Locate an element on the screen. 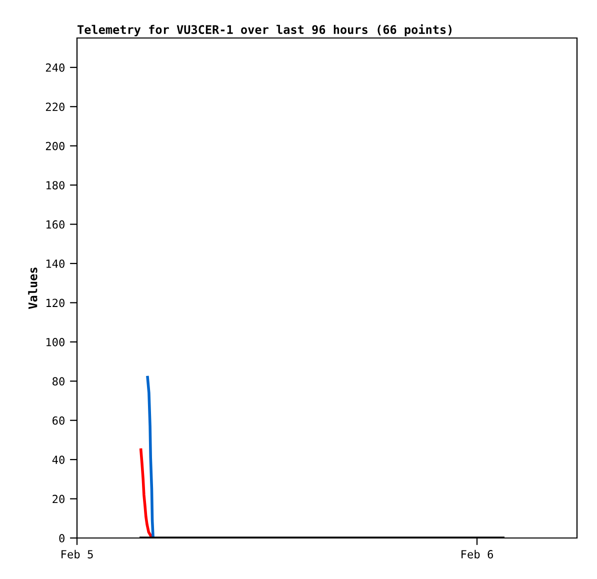 This screenshot has width=597, height=579. y-axis-title: Values is located at coordinates (33, 288).